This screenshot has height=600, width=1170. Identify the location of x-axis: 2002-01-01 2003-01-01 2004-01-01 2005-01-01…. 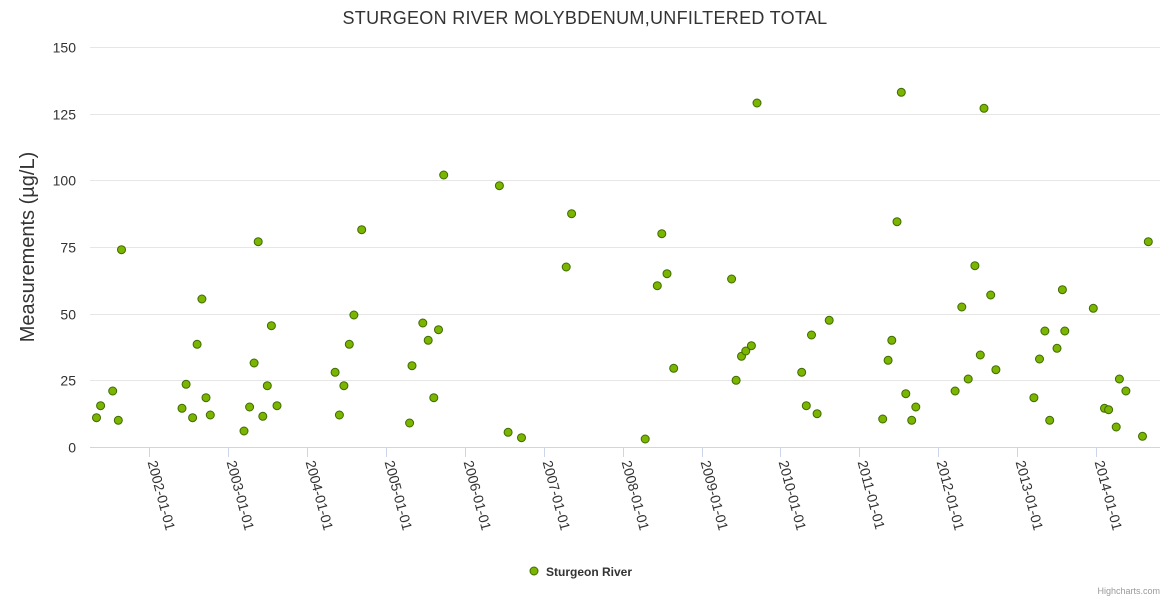
(635, 489).